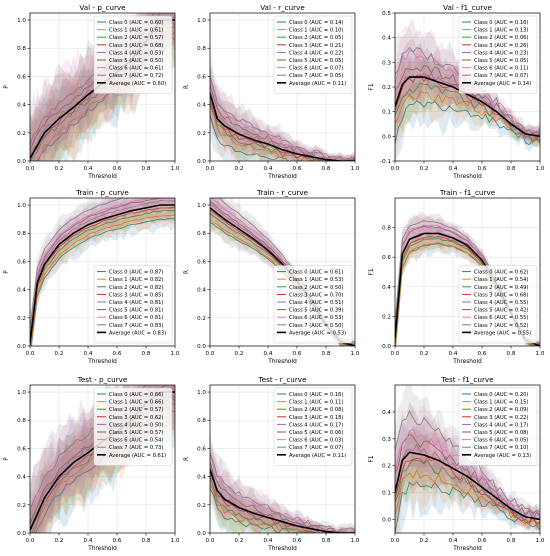  I want to click on legend-label: Class 1 (AUC = 0.53), so click(316, 280).